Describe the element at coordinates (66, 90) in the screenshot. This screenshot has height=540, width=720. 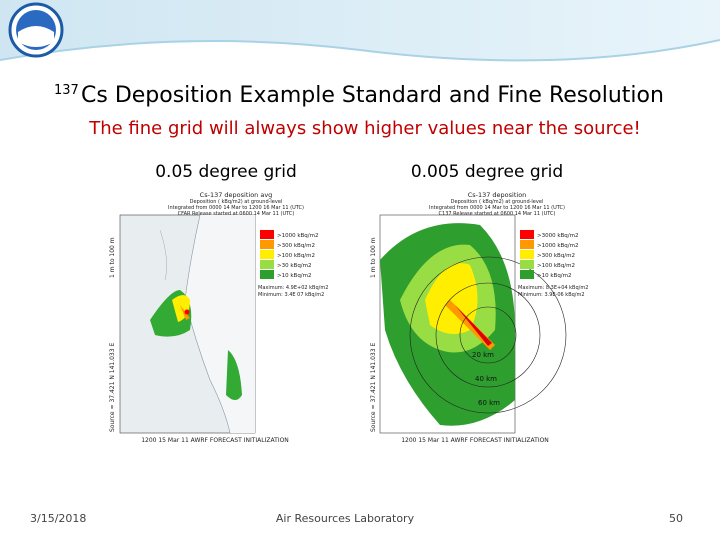
I see `title-superscript: 137` at that location.